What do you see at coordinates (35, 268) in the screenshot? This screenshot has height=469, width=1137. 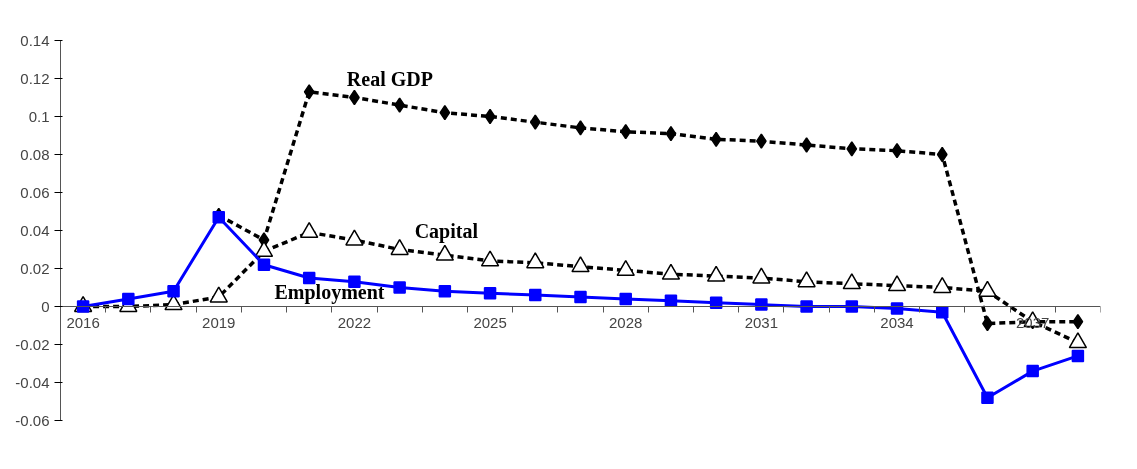 I see `y-tick-label: 0.02` at bounding box center [35, 268].